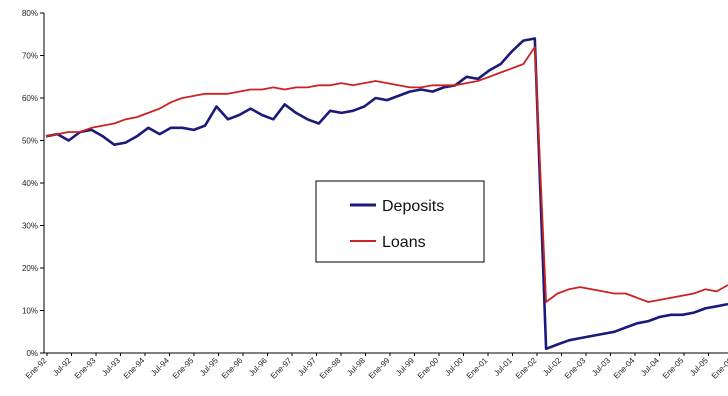  I want to click on y-axis: 0% 10% 20% 30% 40% 50% 60% 70% 80%, so click(33, 183).